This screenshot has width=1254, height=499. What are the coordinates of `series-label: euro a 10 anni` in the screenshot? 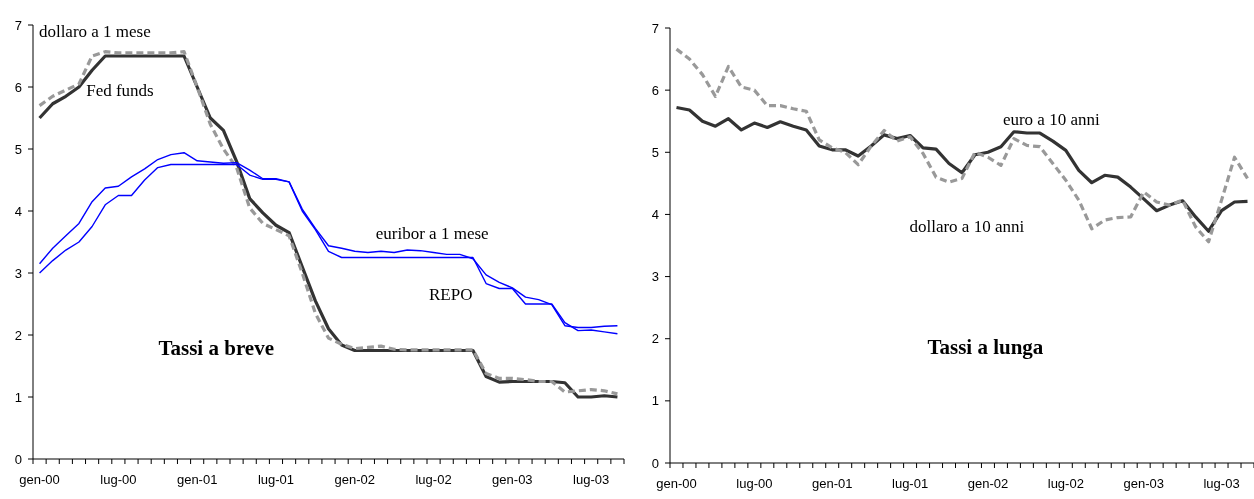 It's located at (1051, 120).